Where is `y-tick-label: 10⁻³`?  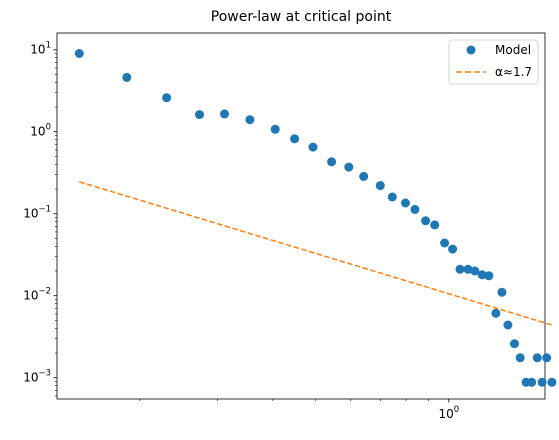
y-tick-label: 10⁻³ is located at coordinates (37, 377).